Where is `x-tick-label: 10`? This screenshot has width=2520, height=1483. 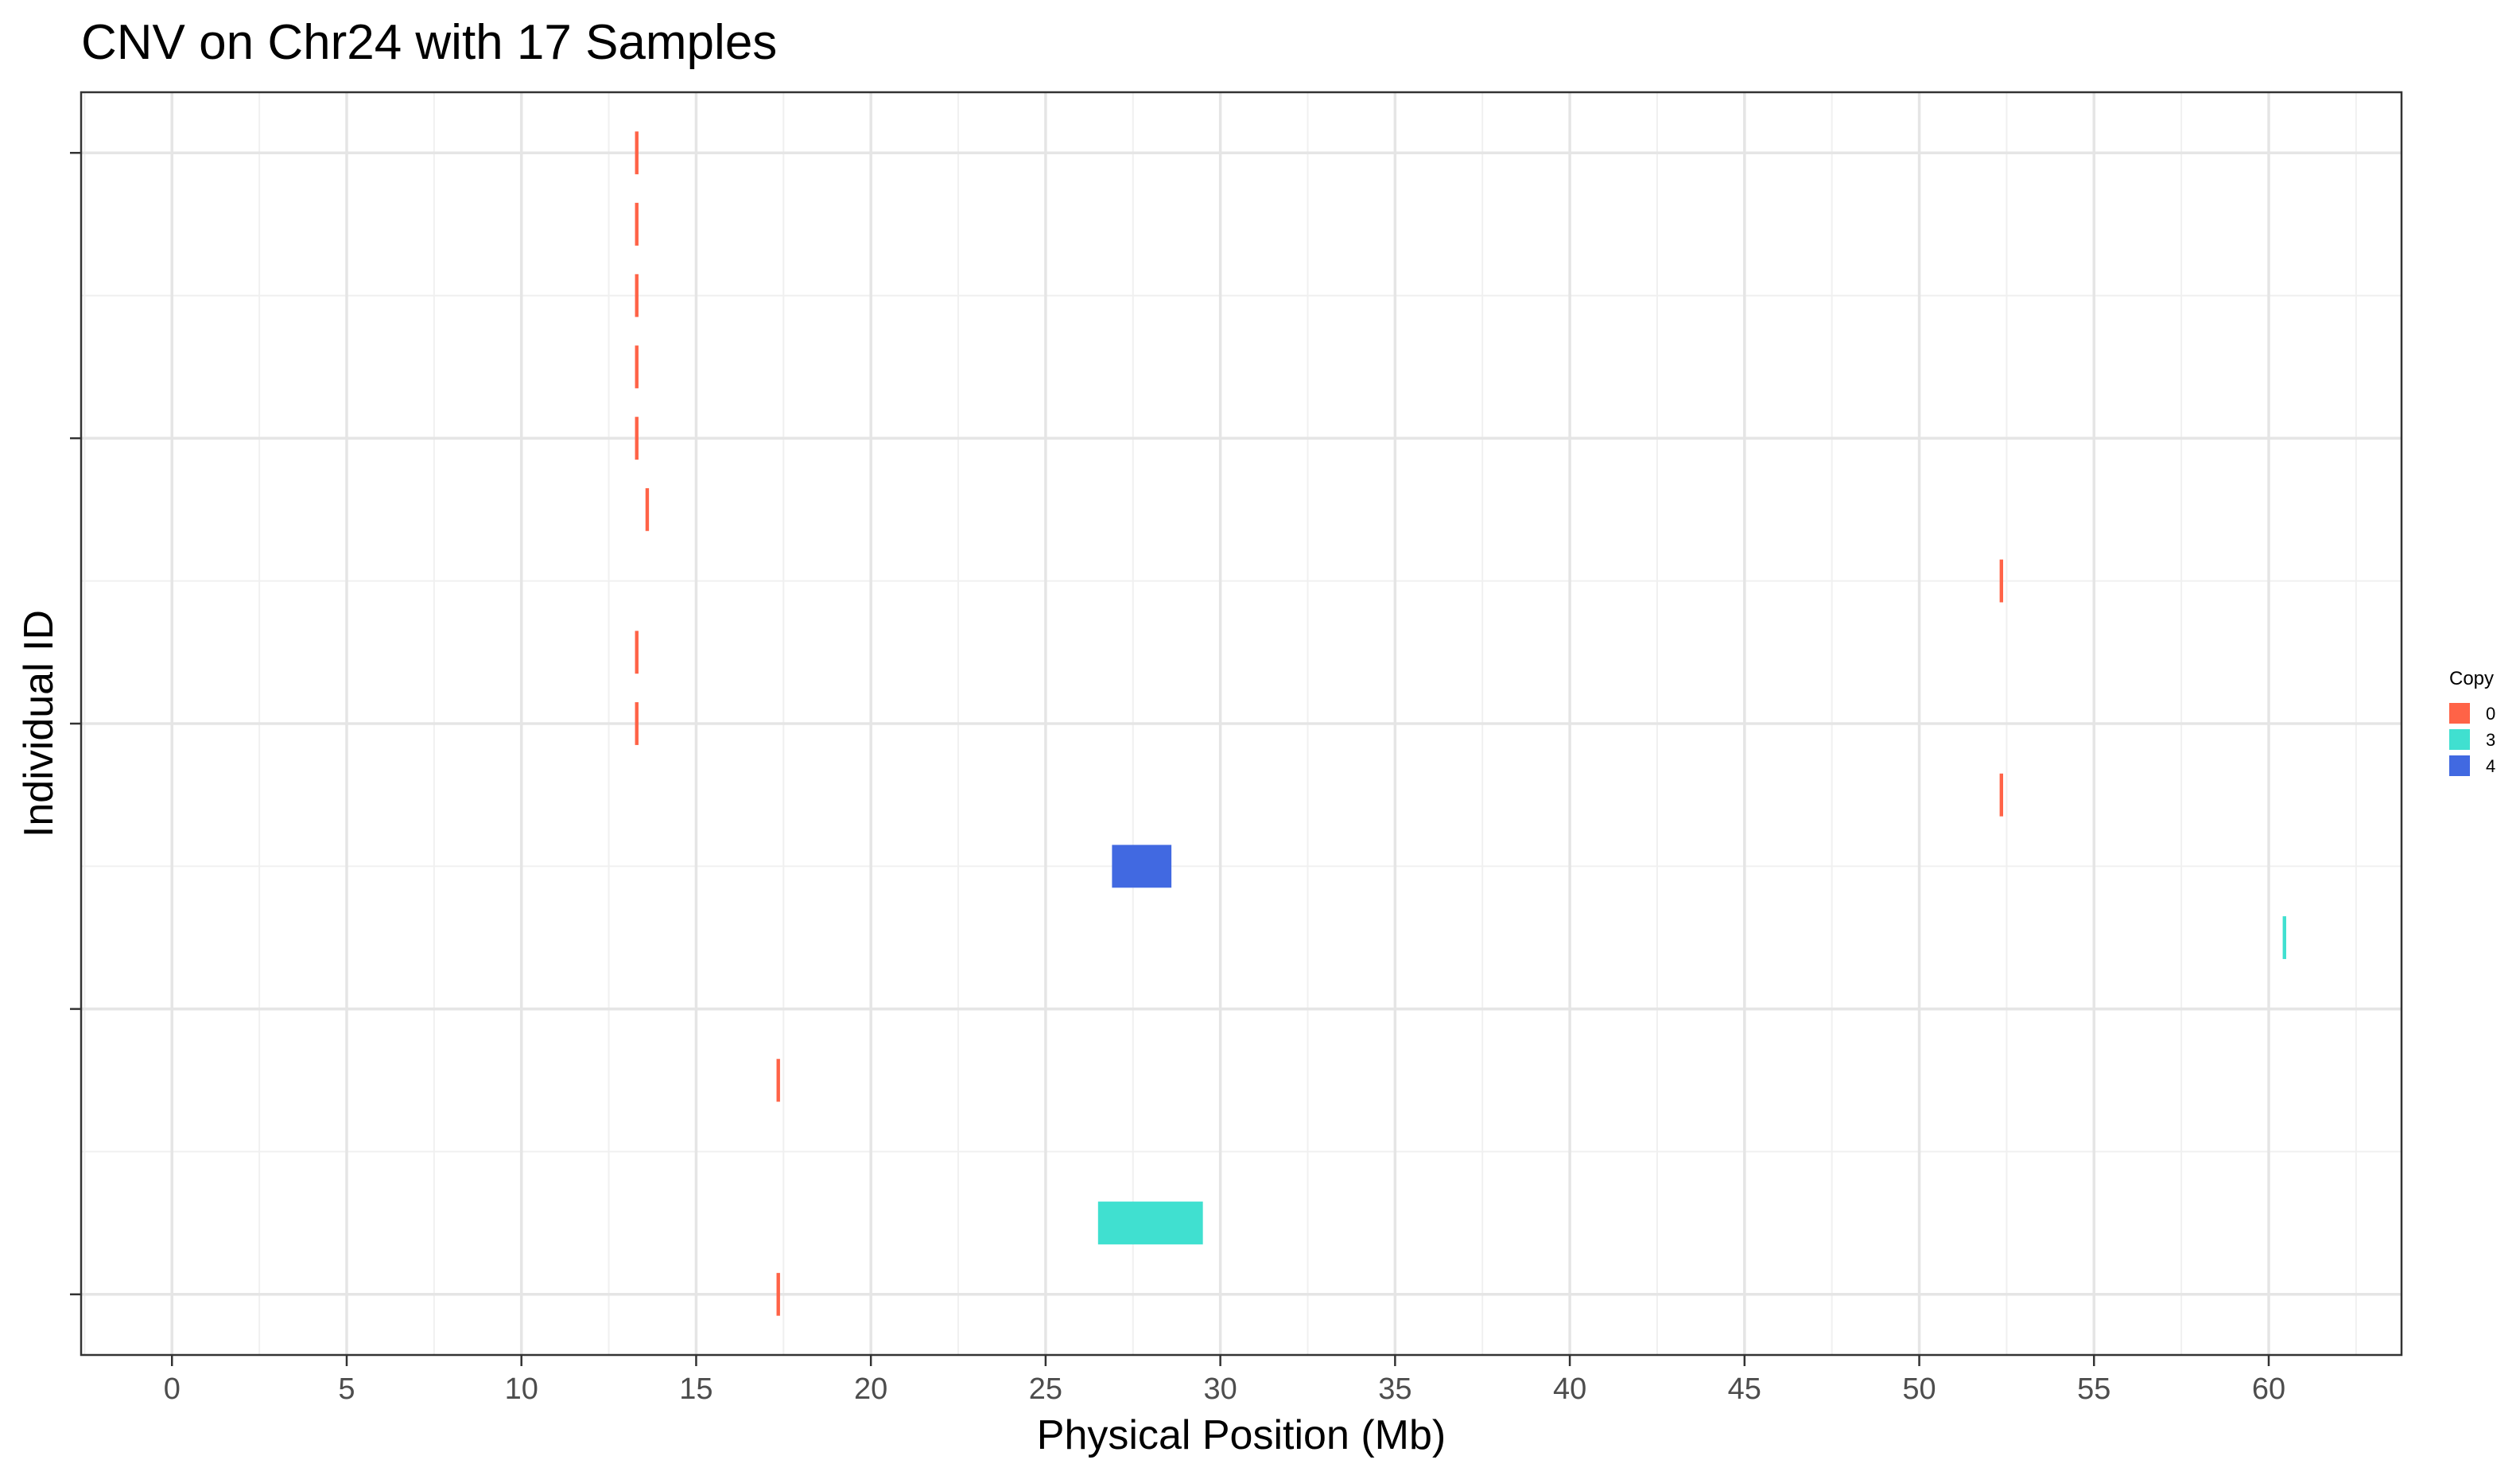 x-tick-label: 10 is located at coordinates (521, 1389).